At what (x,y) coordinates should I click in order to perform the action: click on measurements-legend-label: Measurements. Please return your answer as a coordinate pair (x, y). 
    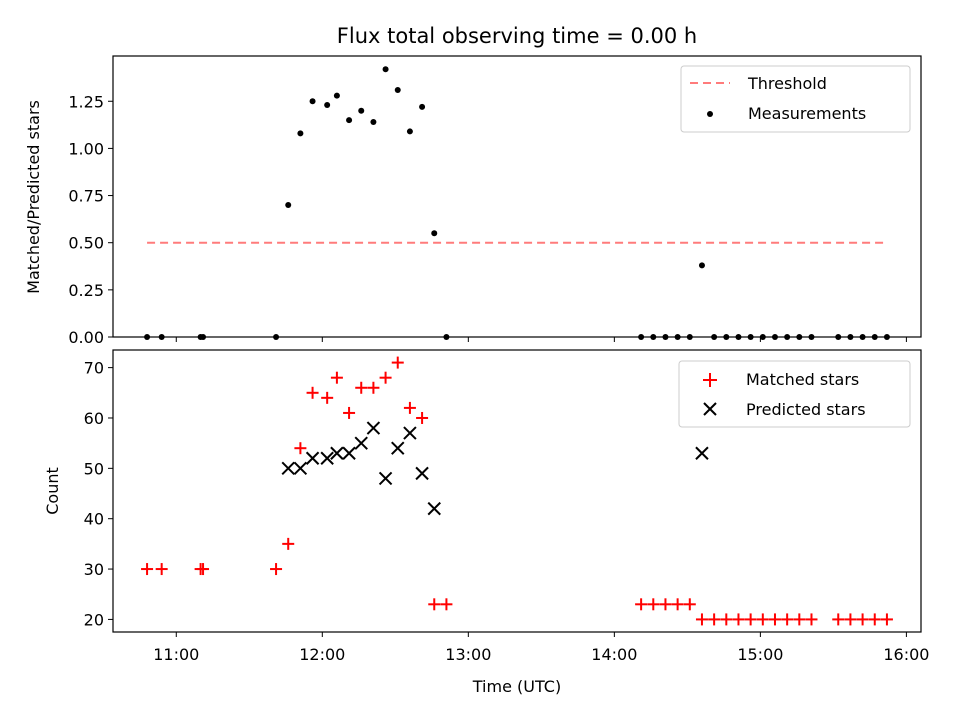
    Looking at the image, I should click on (807, 113).